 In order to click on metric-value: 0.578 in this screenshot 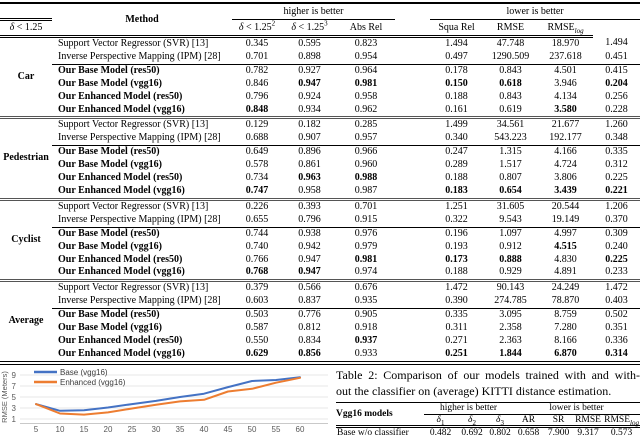, I will do `click(257, 165)`.